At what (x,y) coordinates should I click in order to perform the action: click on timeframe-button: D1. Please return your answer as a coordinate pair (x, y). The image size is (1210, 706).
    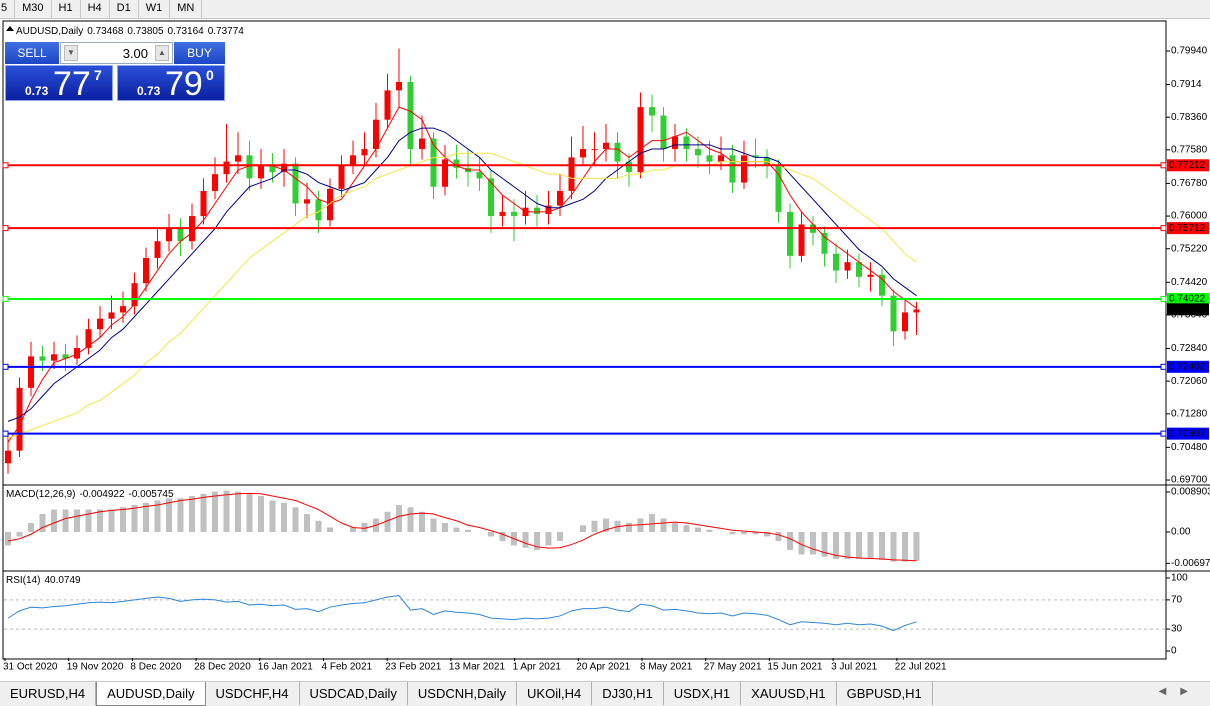
    Looking at the image, I should click on (124, 9).